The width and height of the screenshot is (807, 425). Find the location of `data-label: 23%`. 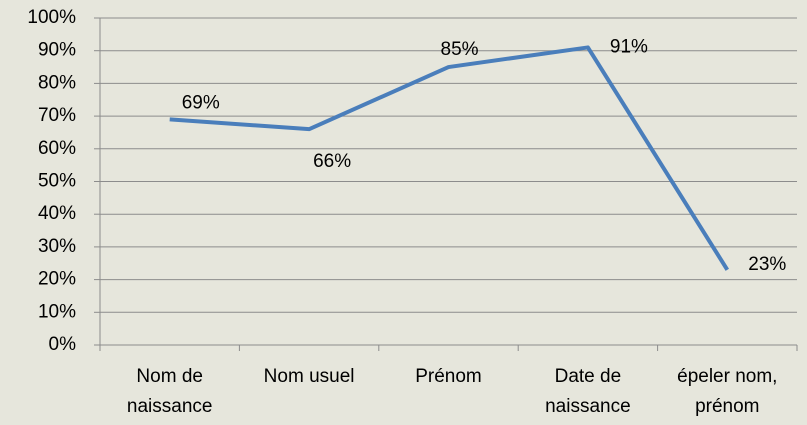

data-label: 23% is located at coordinates (767, 264).